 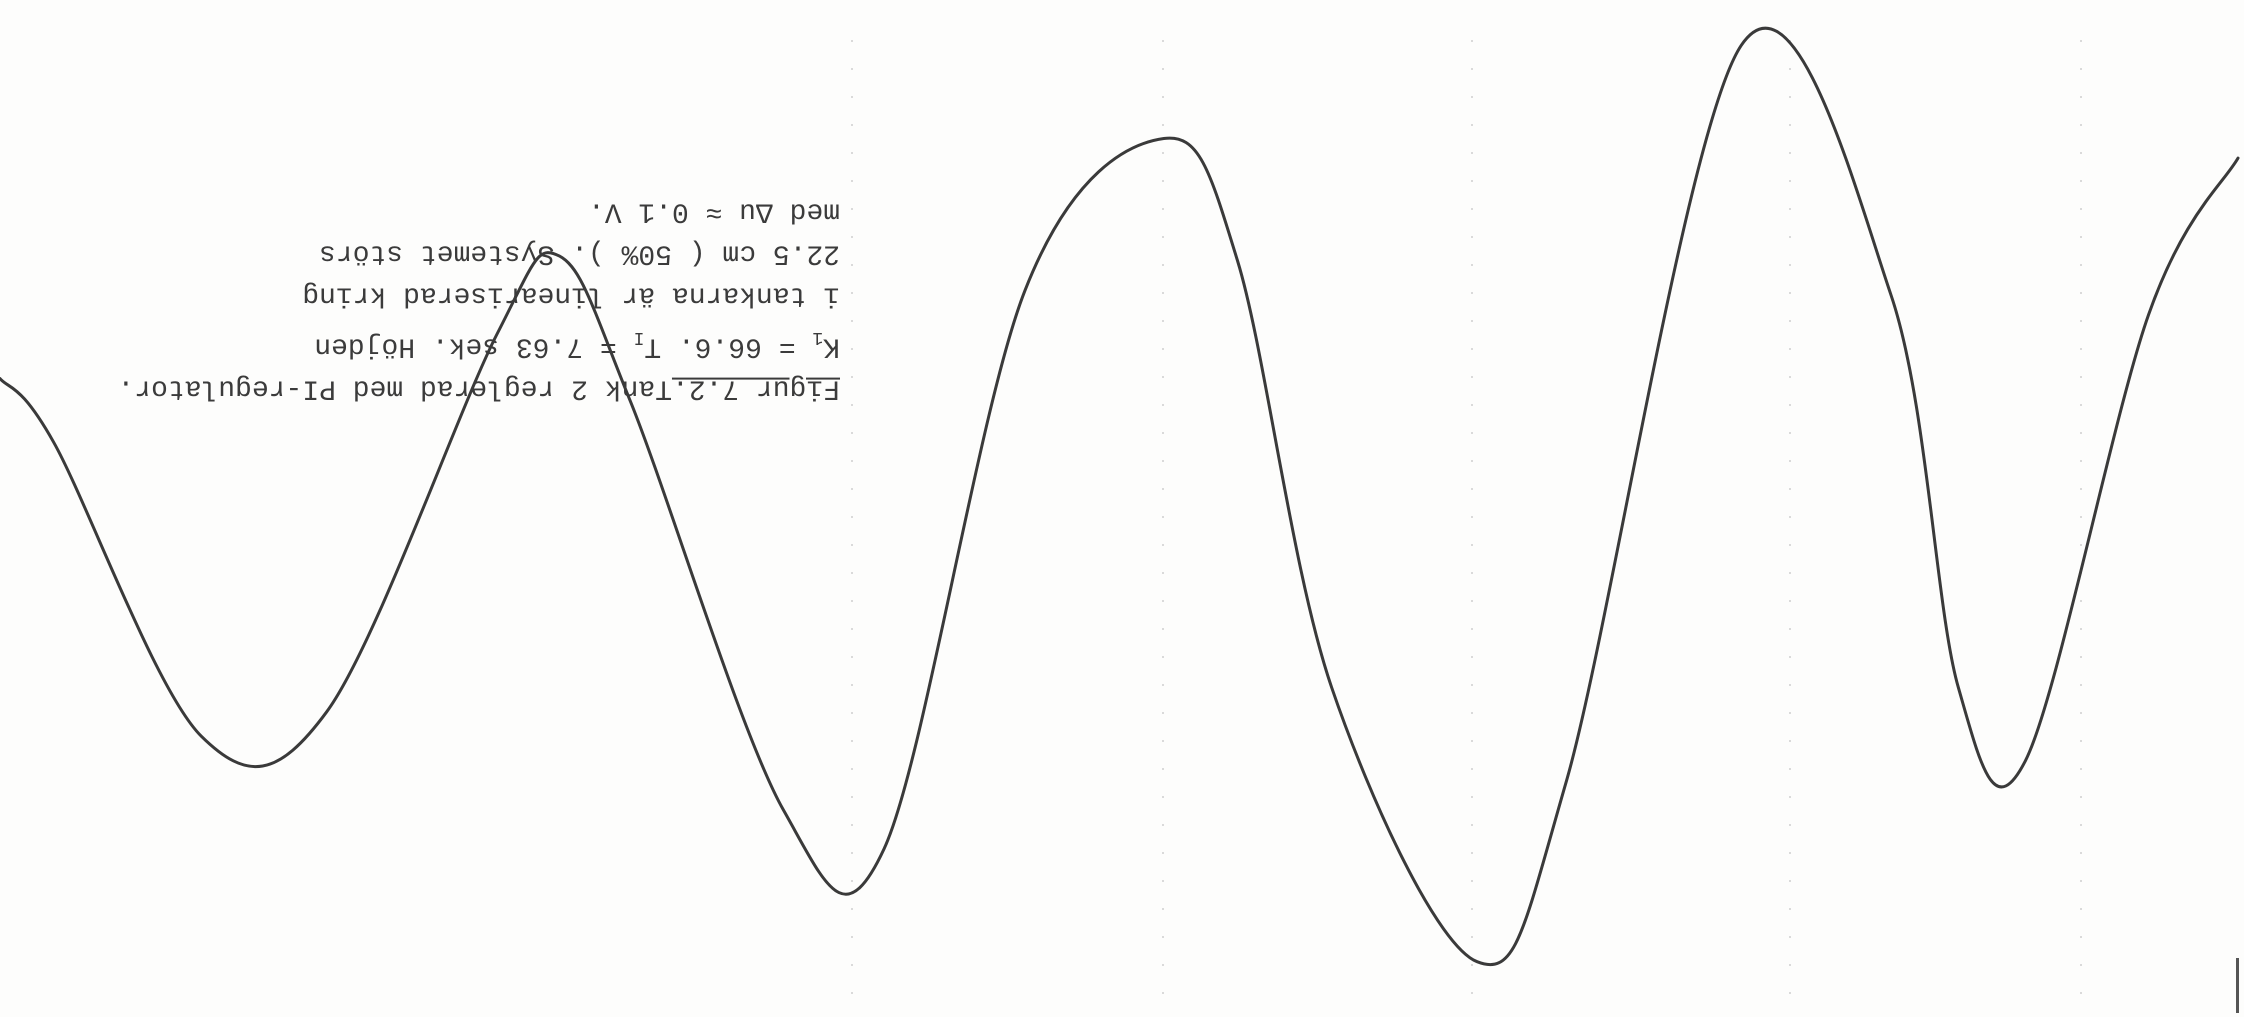 What do you see at coordinates (653, 346) in the screenshot?
I see `integral-time-symbol: T` at bounding box center [653, 346].